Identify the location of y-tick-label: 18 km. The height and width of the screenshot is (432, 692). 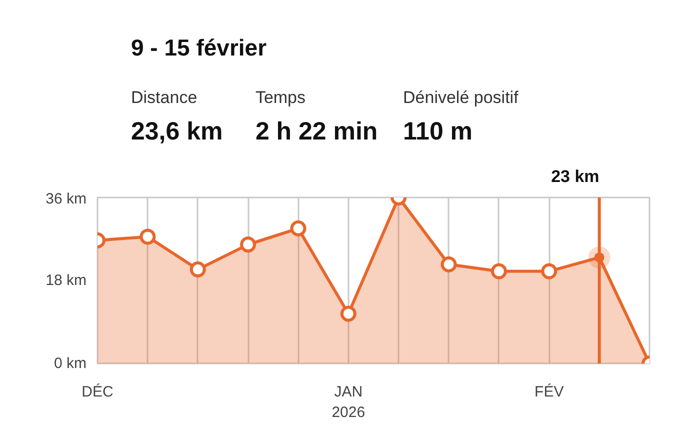
(66, 280).